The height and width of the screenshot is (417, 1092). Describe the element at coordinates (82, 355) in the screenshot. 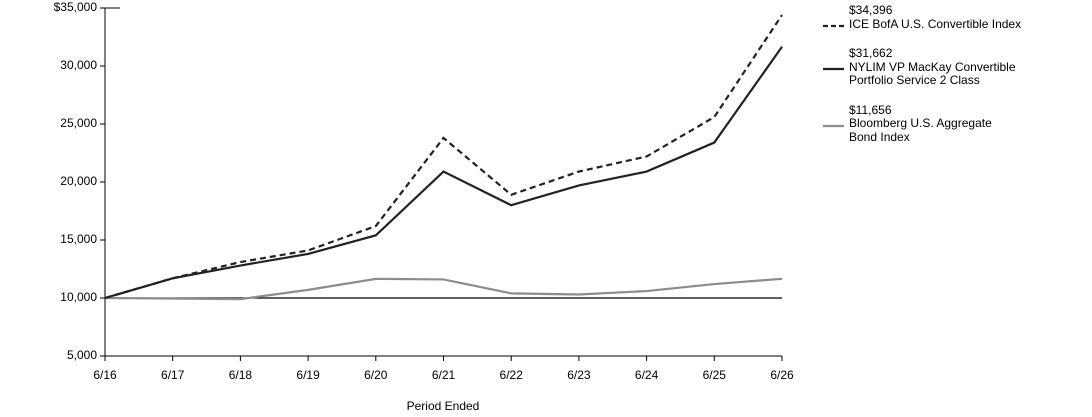

I see `y-tick-label: 5,000` at that location.